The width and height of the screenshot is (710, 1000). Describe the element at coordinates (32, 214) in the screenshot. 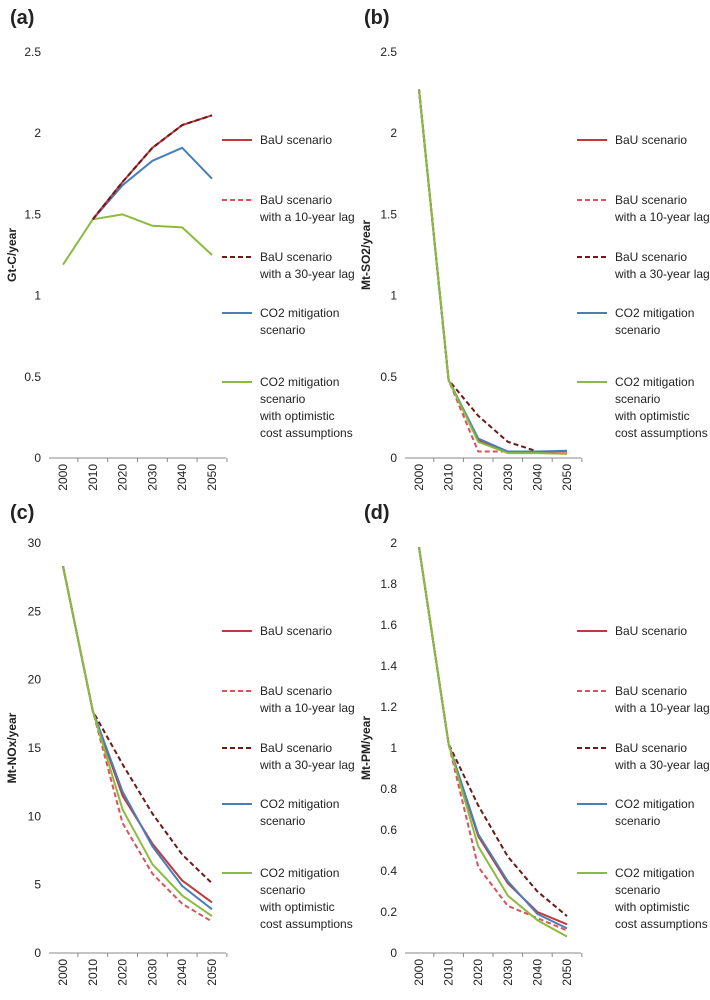

I see `y-tick-label: 1.5` at that location.